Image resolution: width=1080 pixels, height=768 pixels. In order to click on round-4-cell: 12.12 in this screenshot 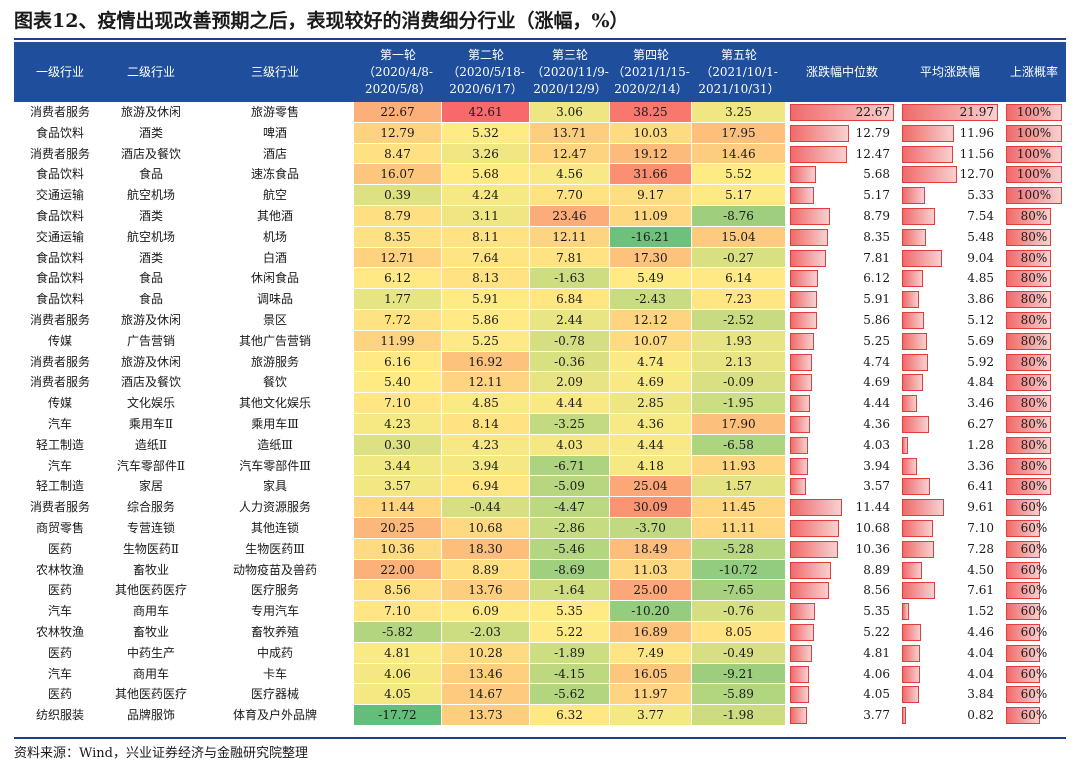, I will do `click(651, 320)`.